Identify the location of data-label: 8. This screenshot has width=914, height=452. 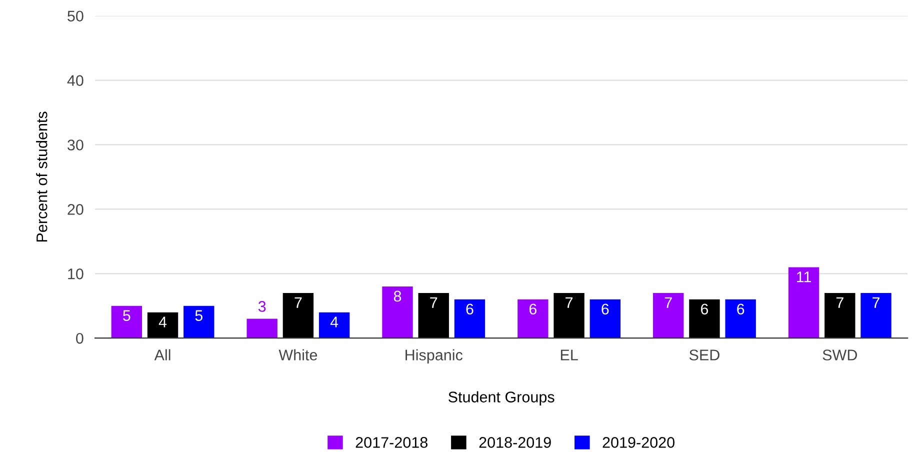
(398, 296).